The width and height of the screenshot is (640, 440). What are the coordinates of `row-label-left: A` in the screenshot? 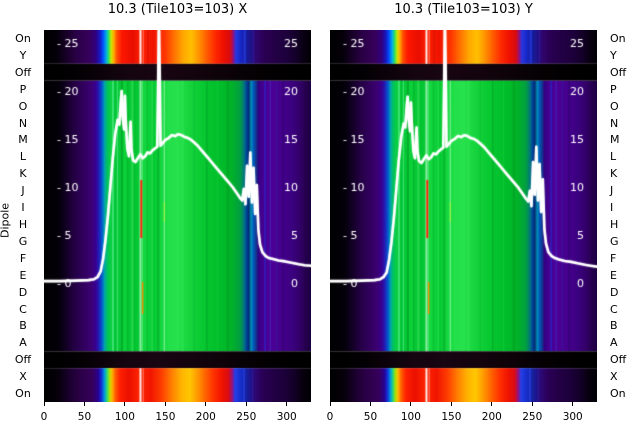 It's located at (23, 343).